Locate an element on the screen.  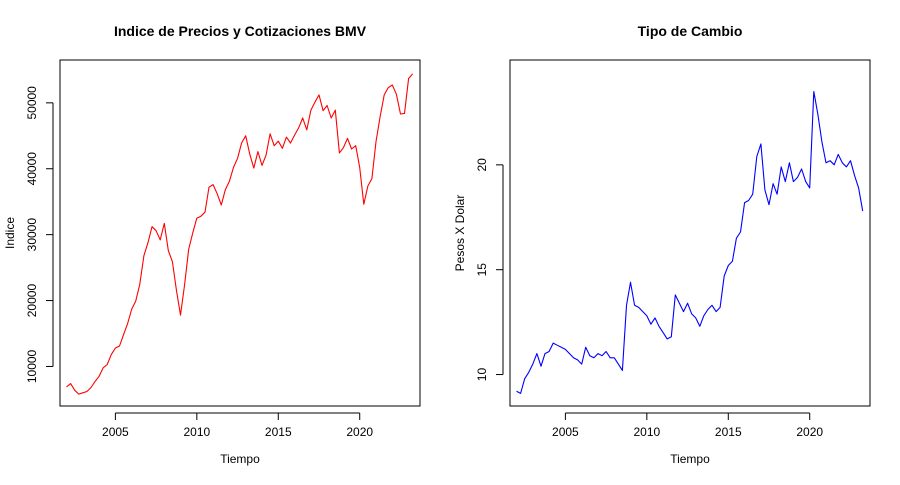
y-tick-label: 30000 is located at coordinates (32, 235).